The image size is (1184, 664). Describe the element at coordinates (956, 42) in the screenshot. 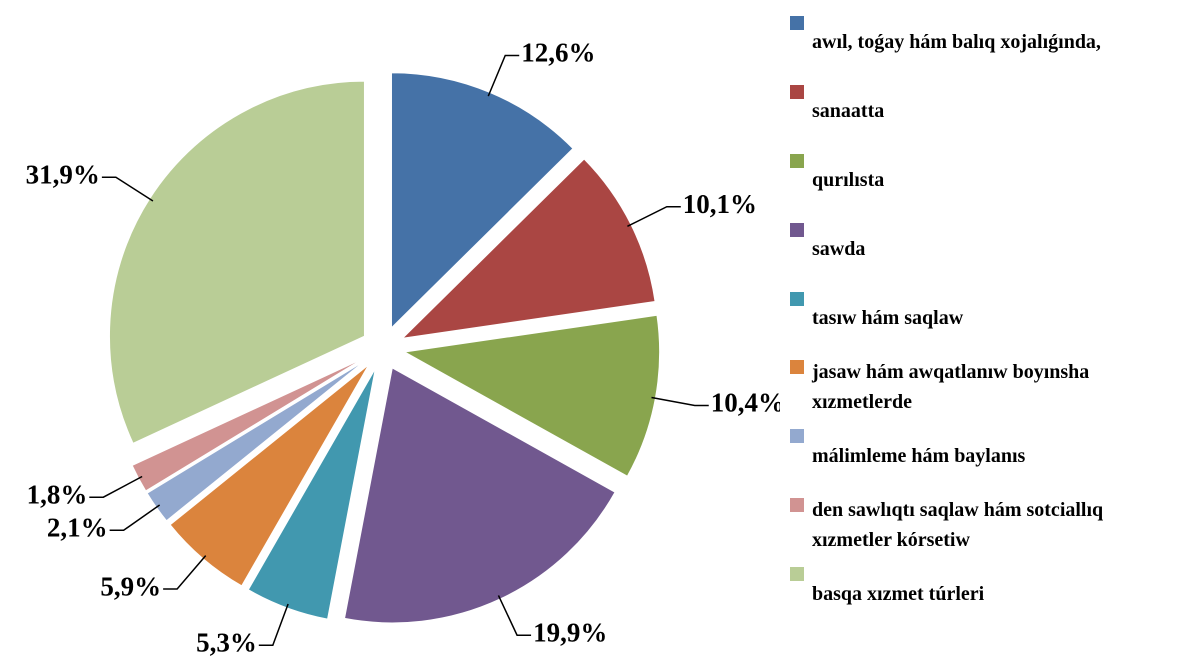

I see `legend-label: awıl, toǵay hám balıq xojalıǵında,` at that location.